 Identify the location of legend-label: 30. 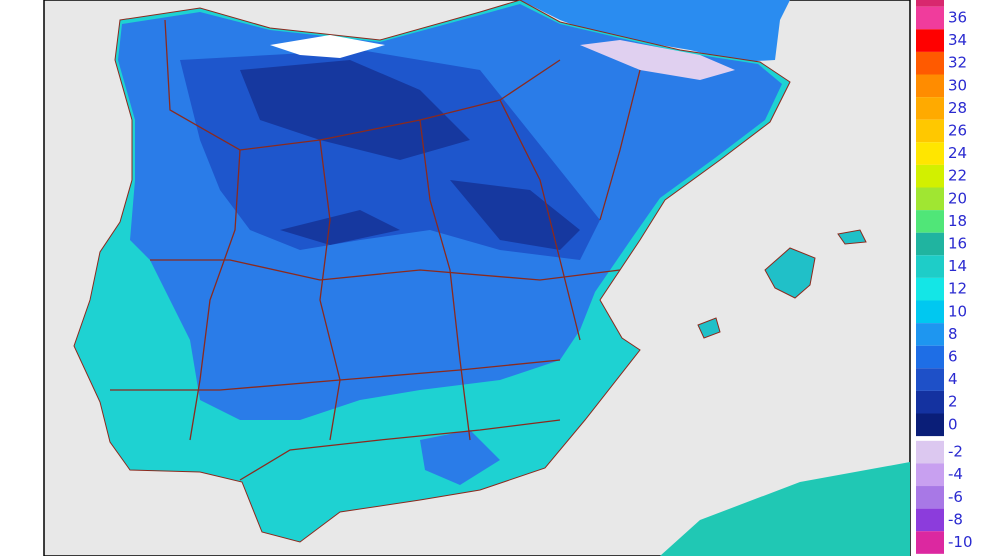
(957, 85).